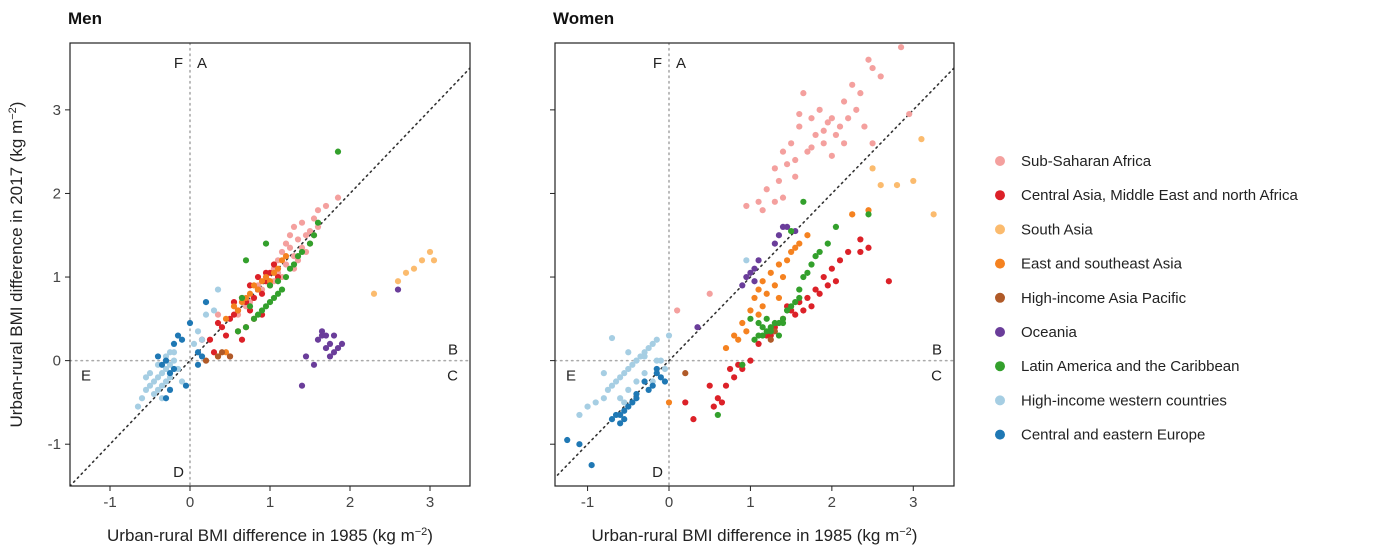 The height and width of the screenshot is (549, 1386). I want to click on x-tick-label: 0, so click(190, 502).